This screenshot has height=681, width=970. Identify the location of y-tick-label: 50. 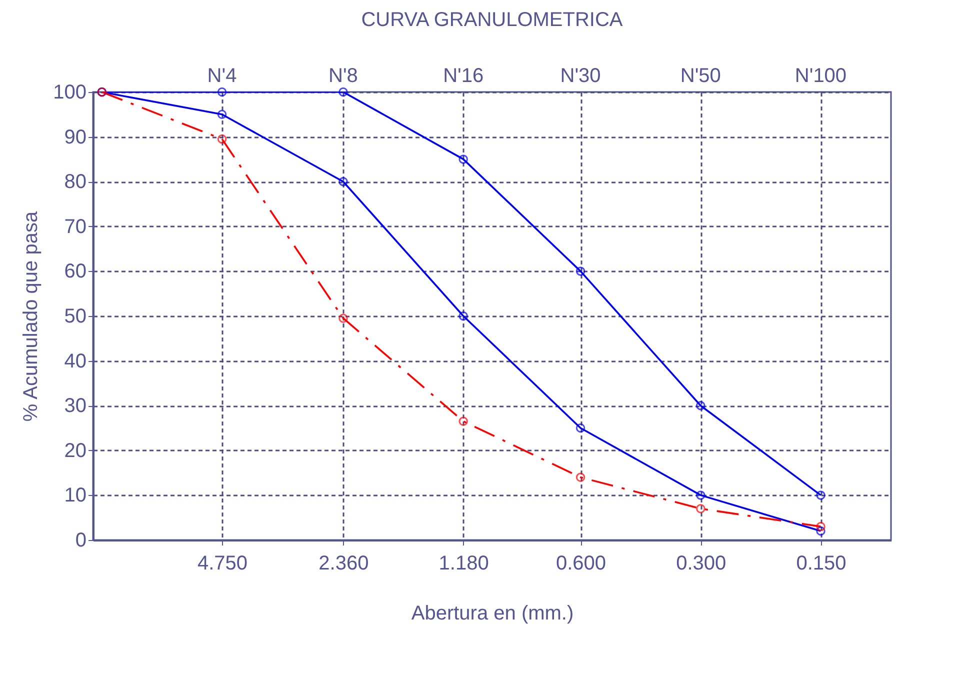
(75, 317).